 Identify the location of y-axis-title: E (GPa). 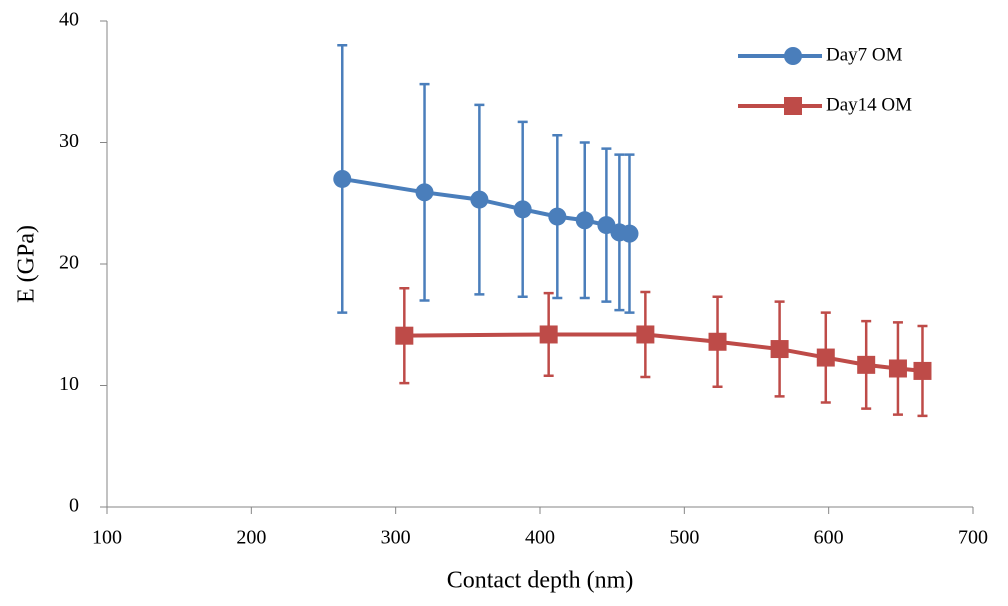
(27, 264).